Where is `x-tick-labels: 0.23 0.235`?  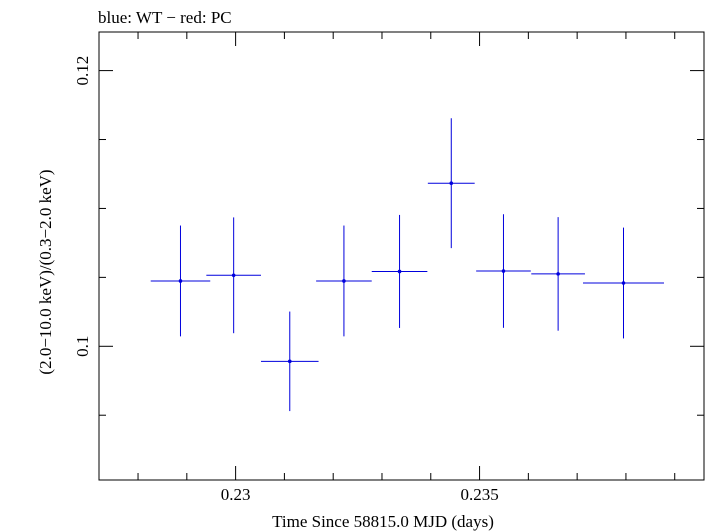 x-tick-labels: 0.23 0.235 is located at coordinates (360, 494).